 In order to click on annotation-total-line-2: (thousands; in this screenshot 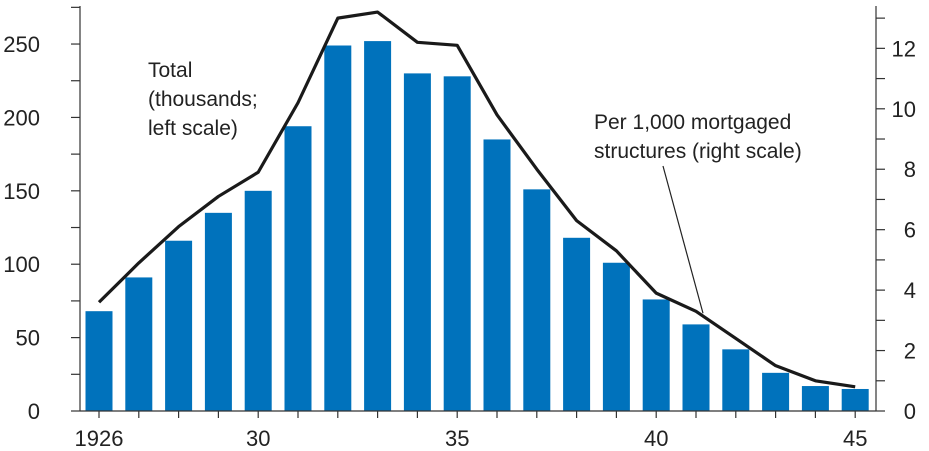, I will do `click(203, 99)`.